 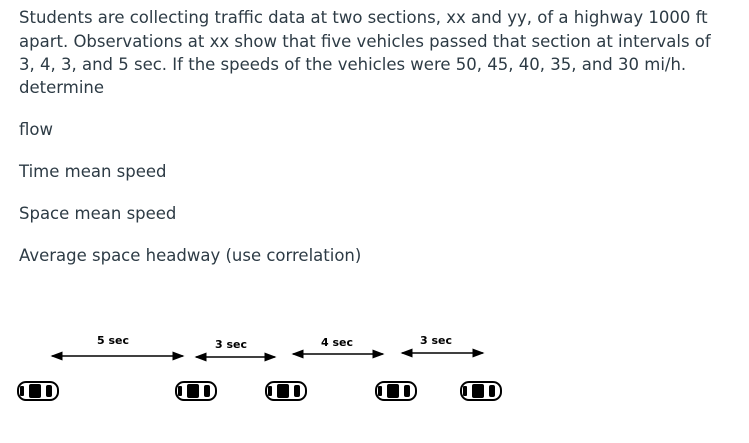 I want to click on interval-label: 4 sec, so click(x=337, y=342).